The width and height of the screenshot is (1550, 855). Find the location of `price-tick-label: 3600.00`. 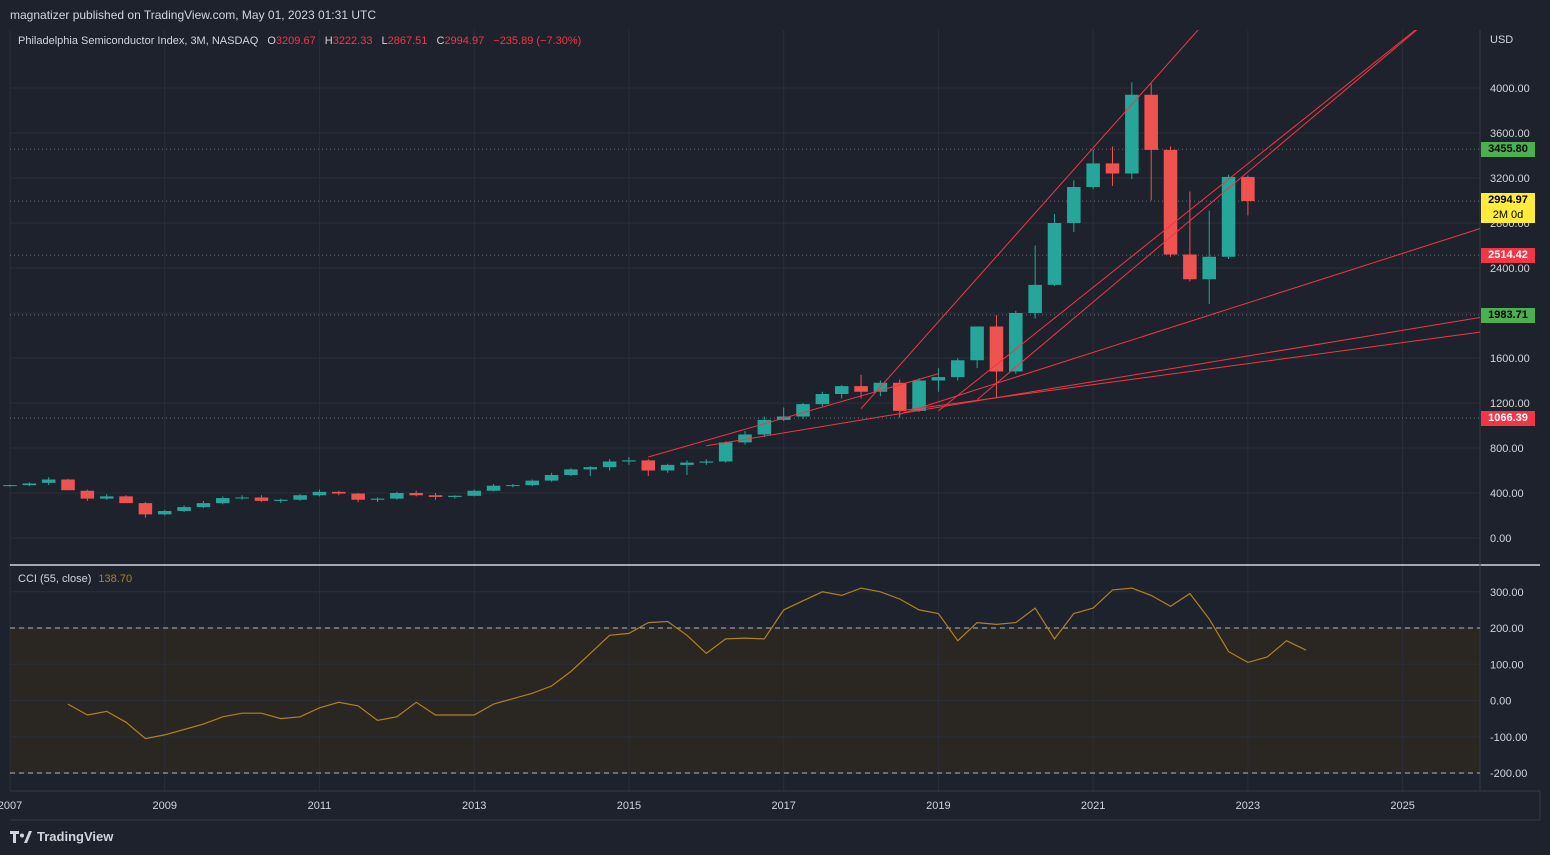

price-tick-label: 3600.00 is located at coordinates (1510, 134).